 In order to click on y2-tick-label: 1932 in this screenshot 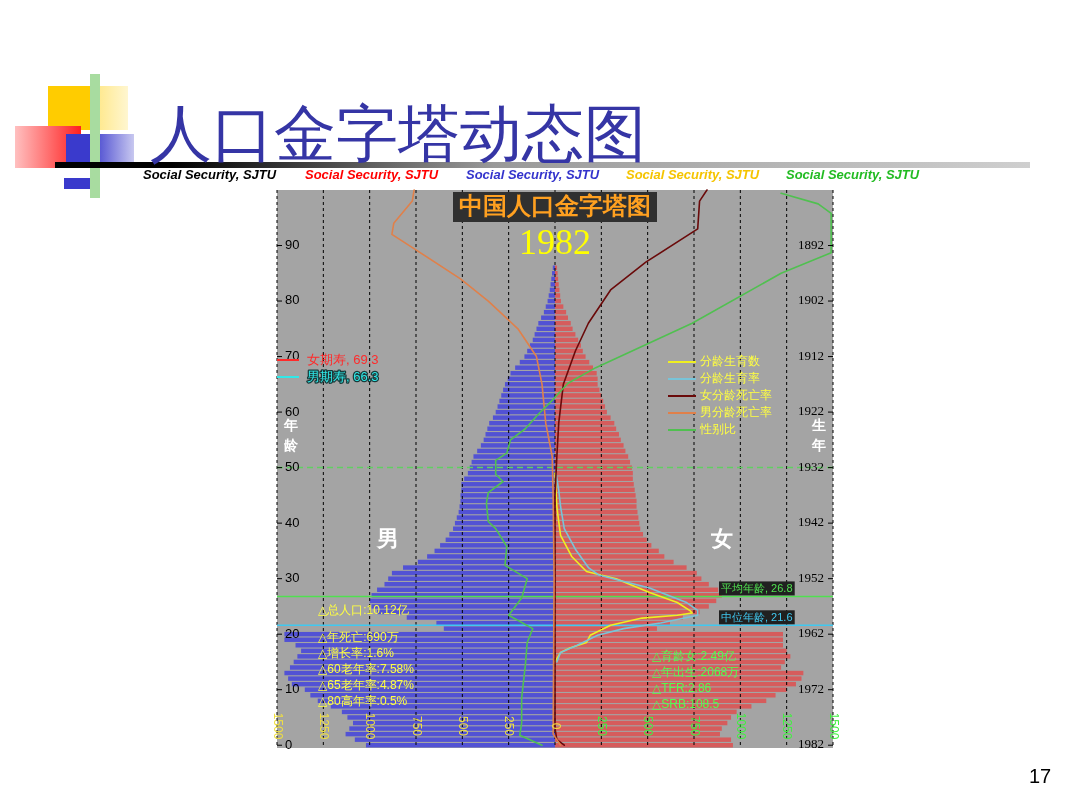, I will do `click(811, 466)`.